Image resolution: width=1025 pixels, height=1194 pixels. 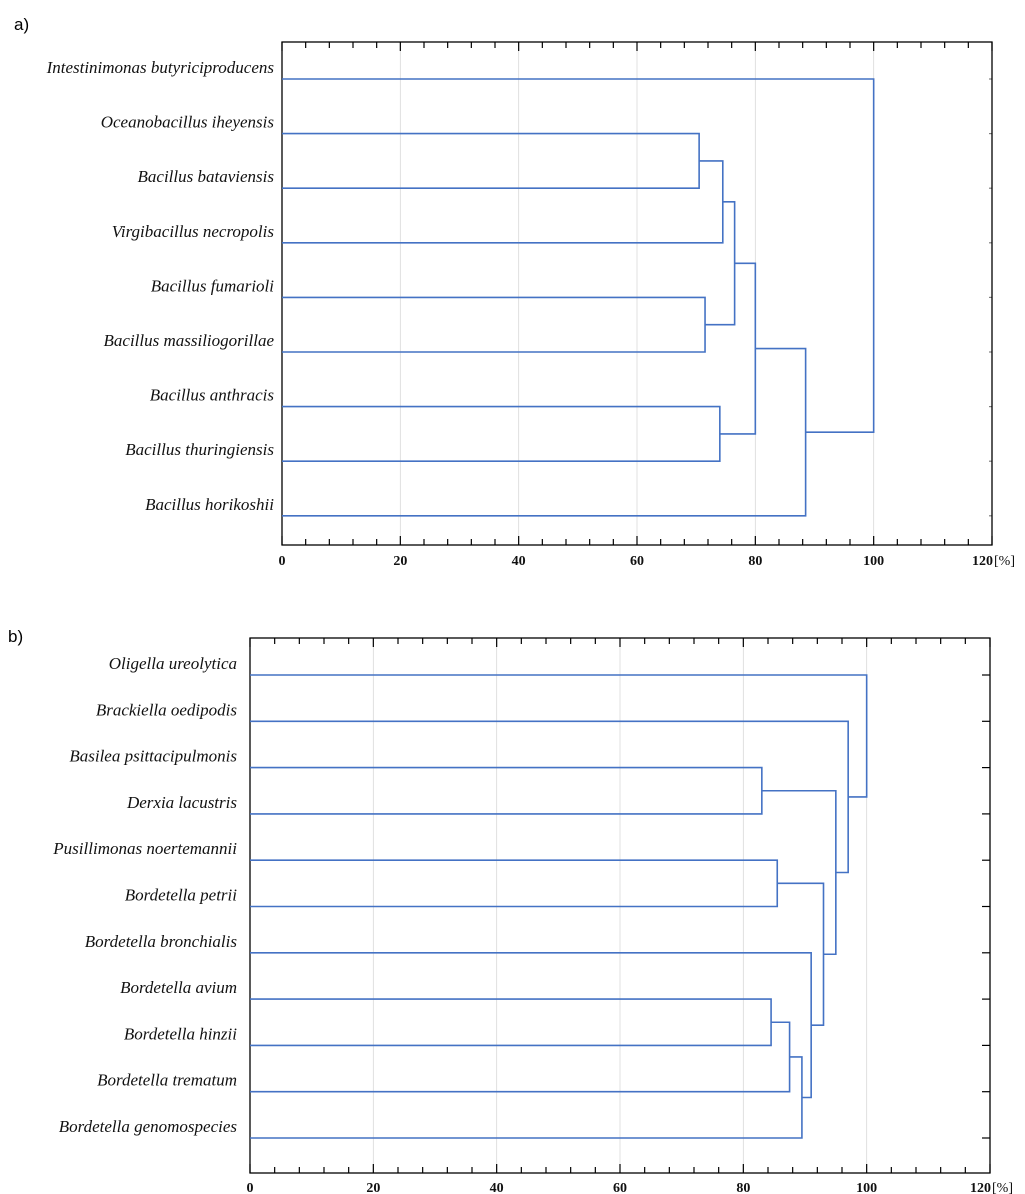 What do you see at coordinates (144, 848) in the screenshot?
I see `leaf-label: Pusillimonas noertemannii` at bounding box center [144, 848].